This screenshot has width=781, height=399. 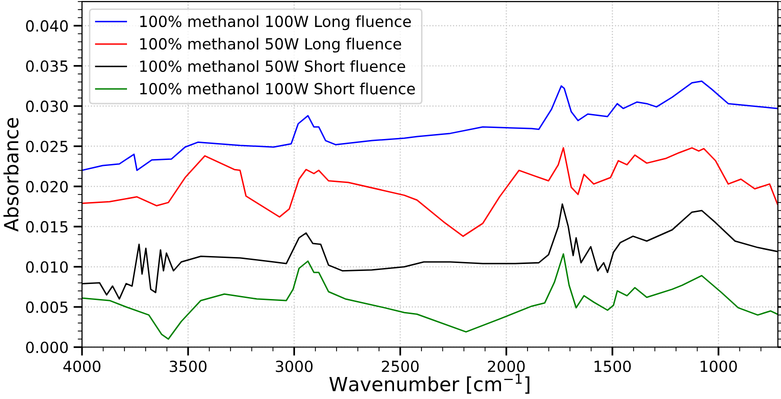 I want to click on y-tick-label: 0.020, so click(x=47, y=186).